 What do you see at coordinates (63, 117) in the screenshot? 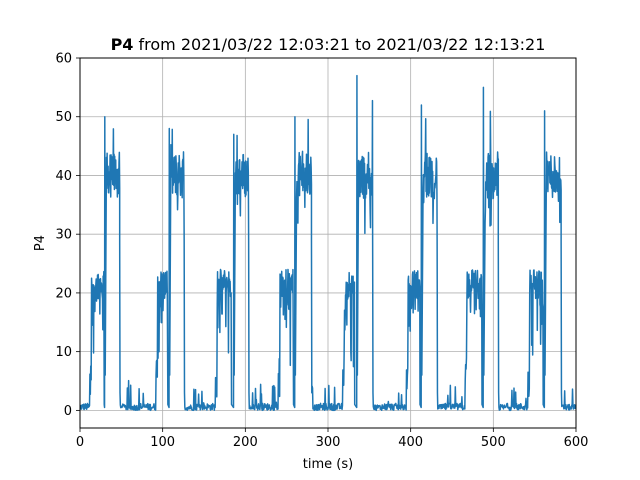
I see `y-tick-label: 50` at bounding box center [63, 117].